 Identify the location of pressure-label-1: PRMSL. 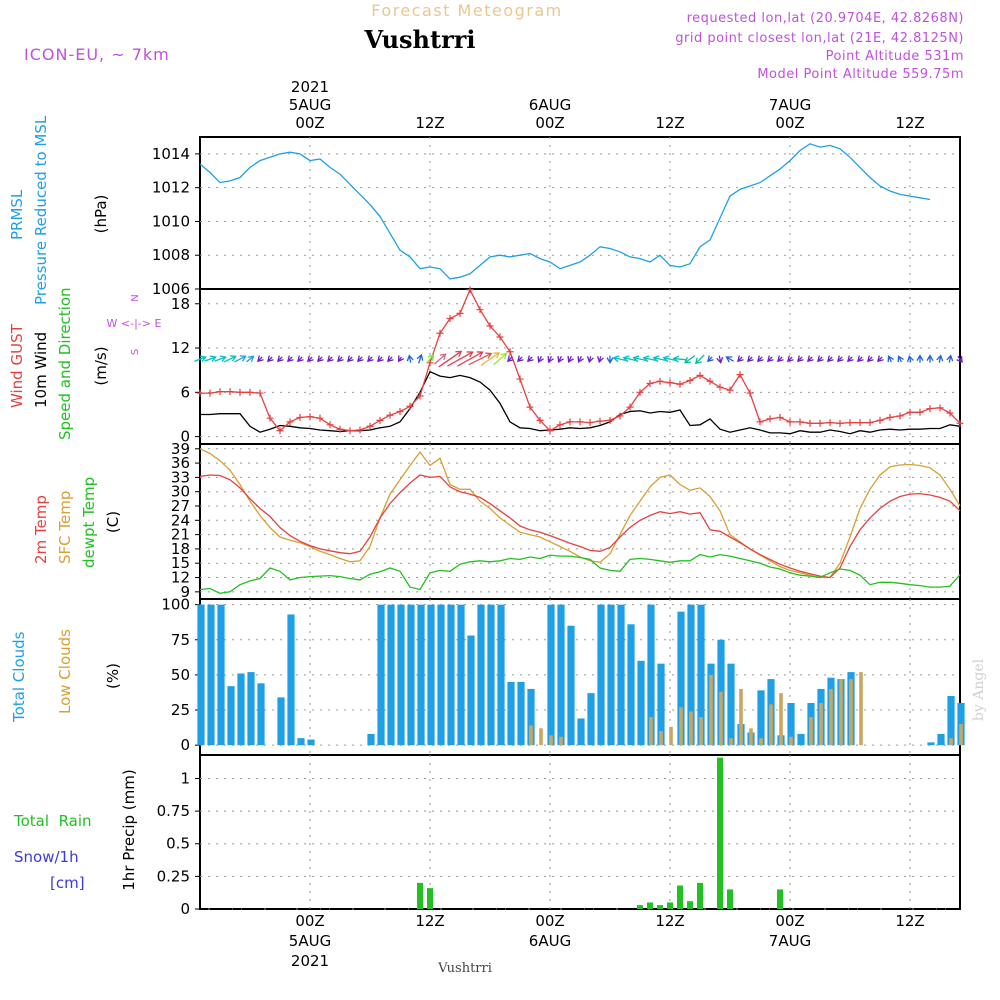
(17, 214).